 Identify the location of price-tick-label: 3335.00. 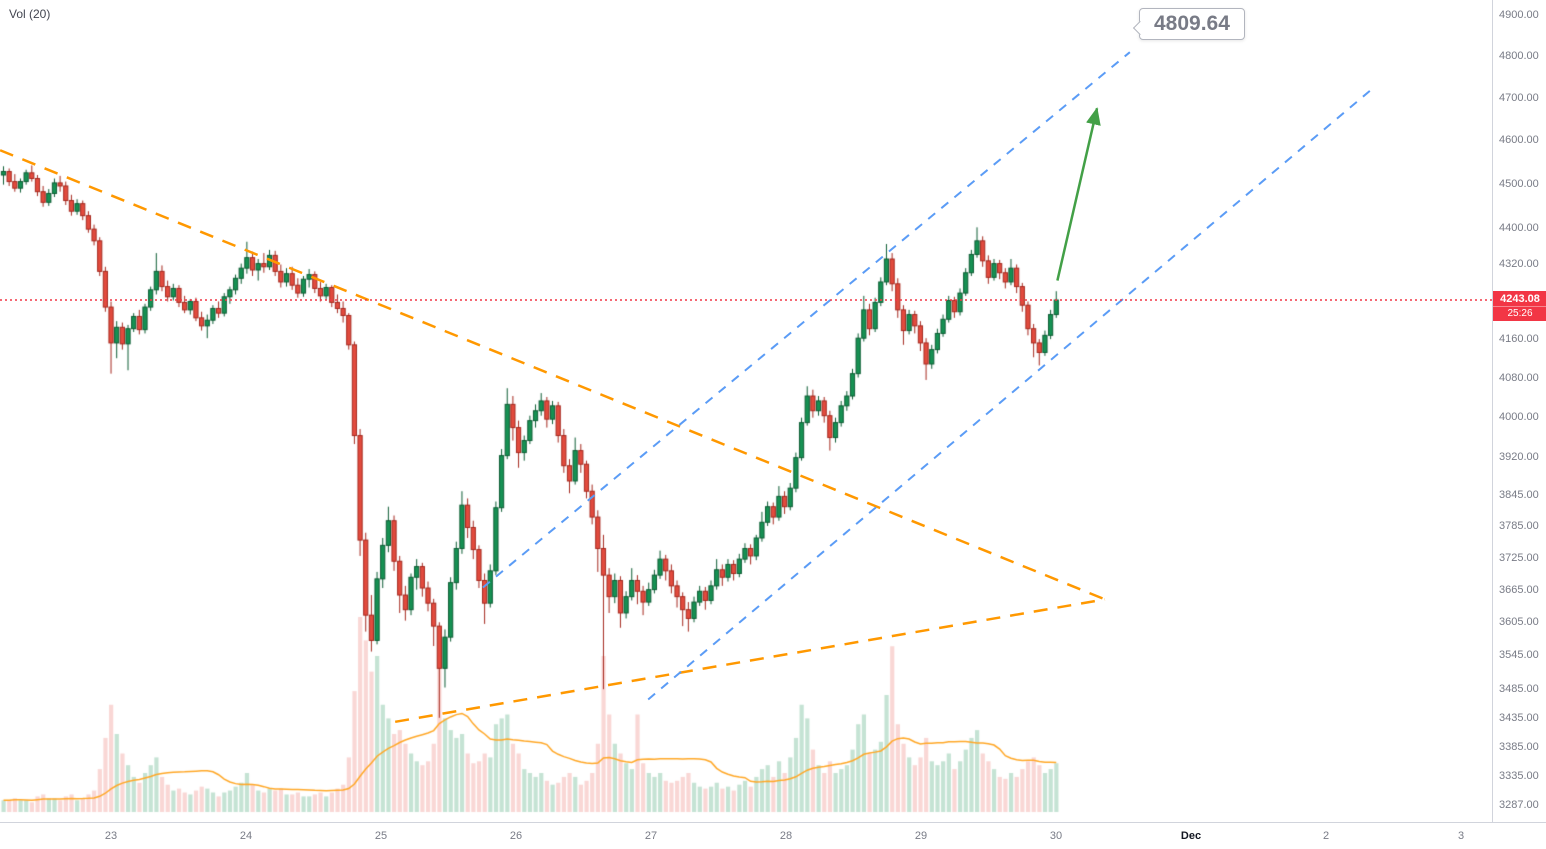
(1519, 776).